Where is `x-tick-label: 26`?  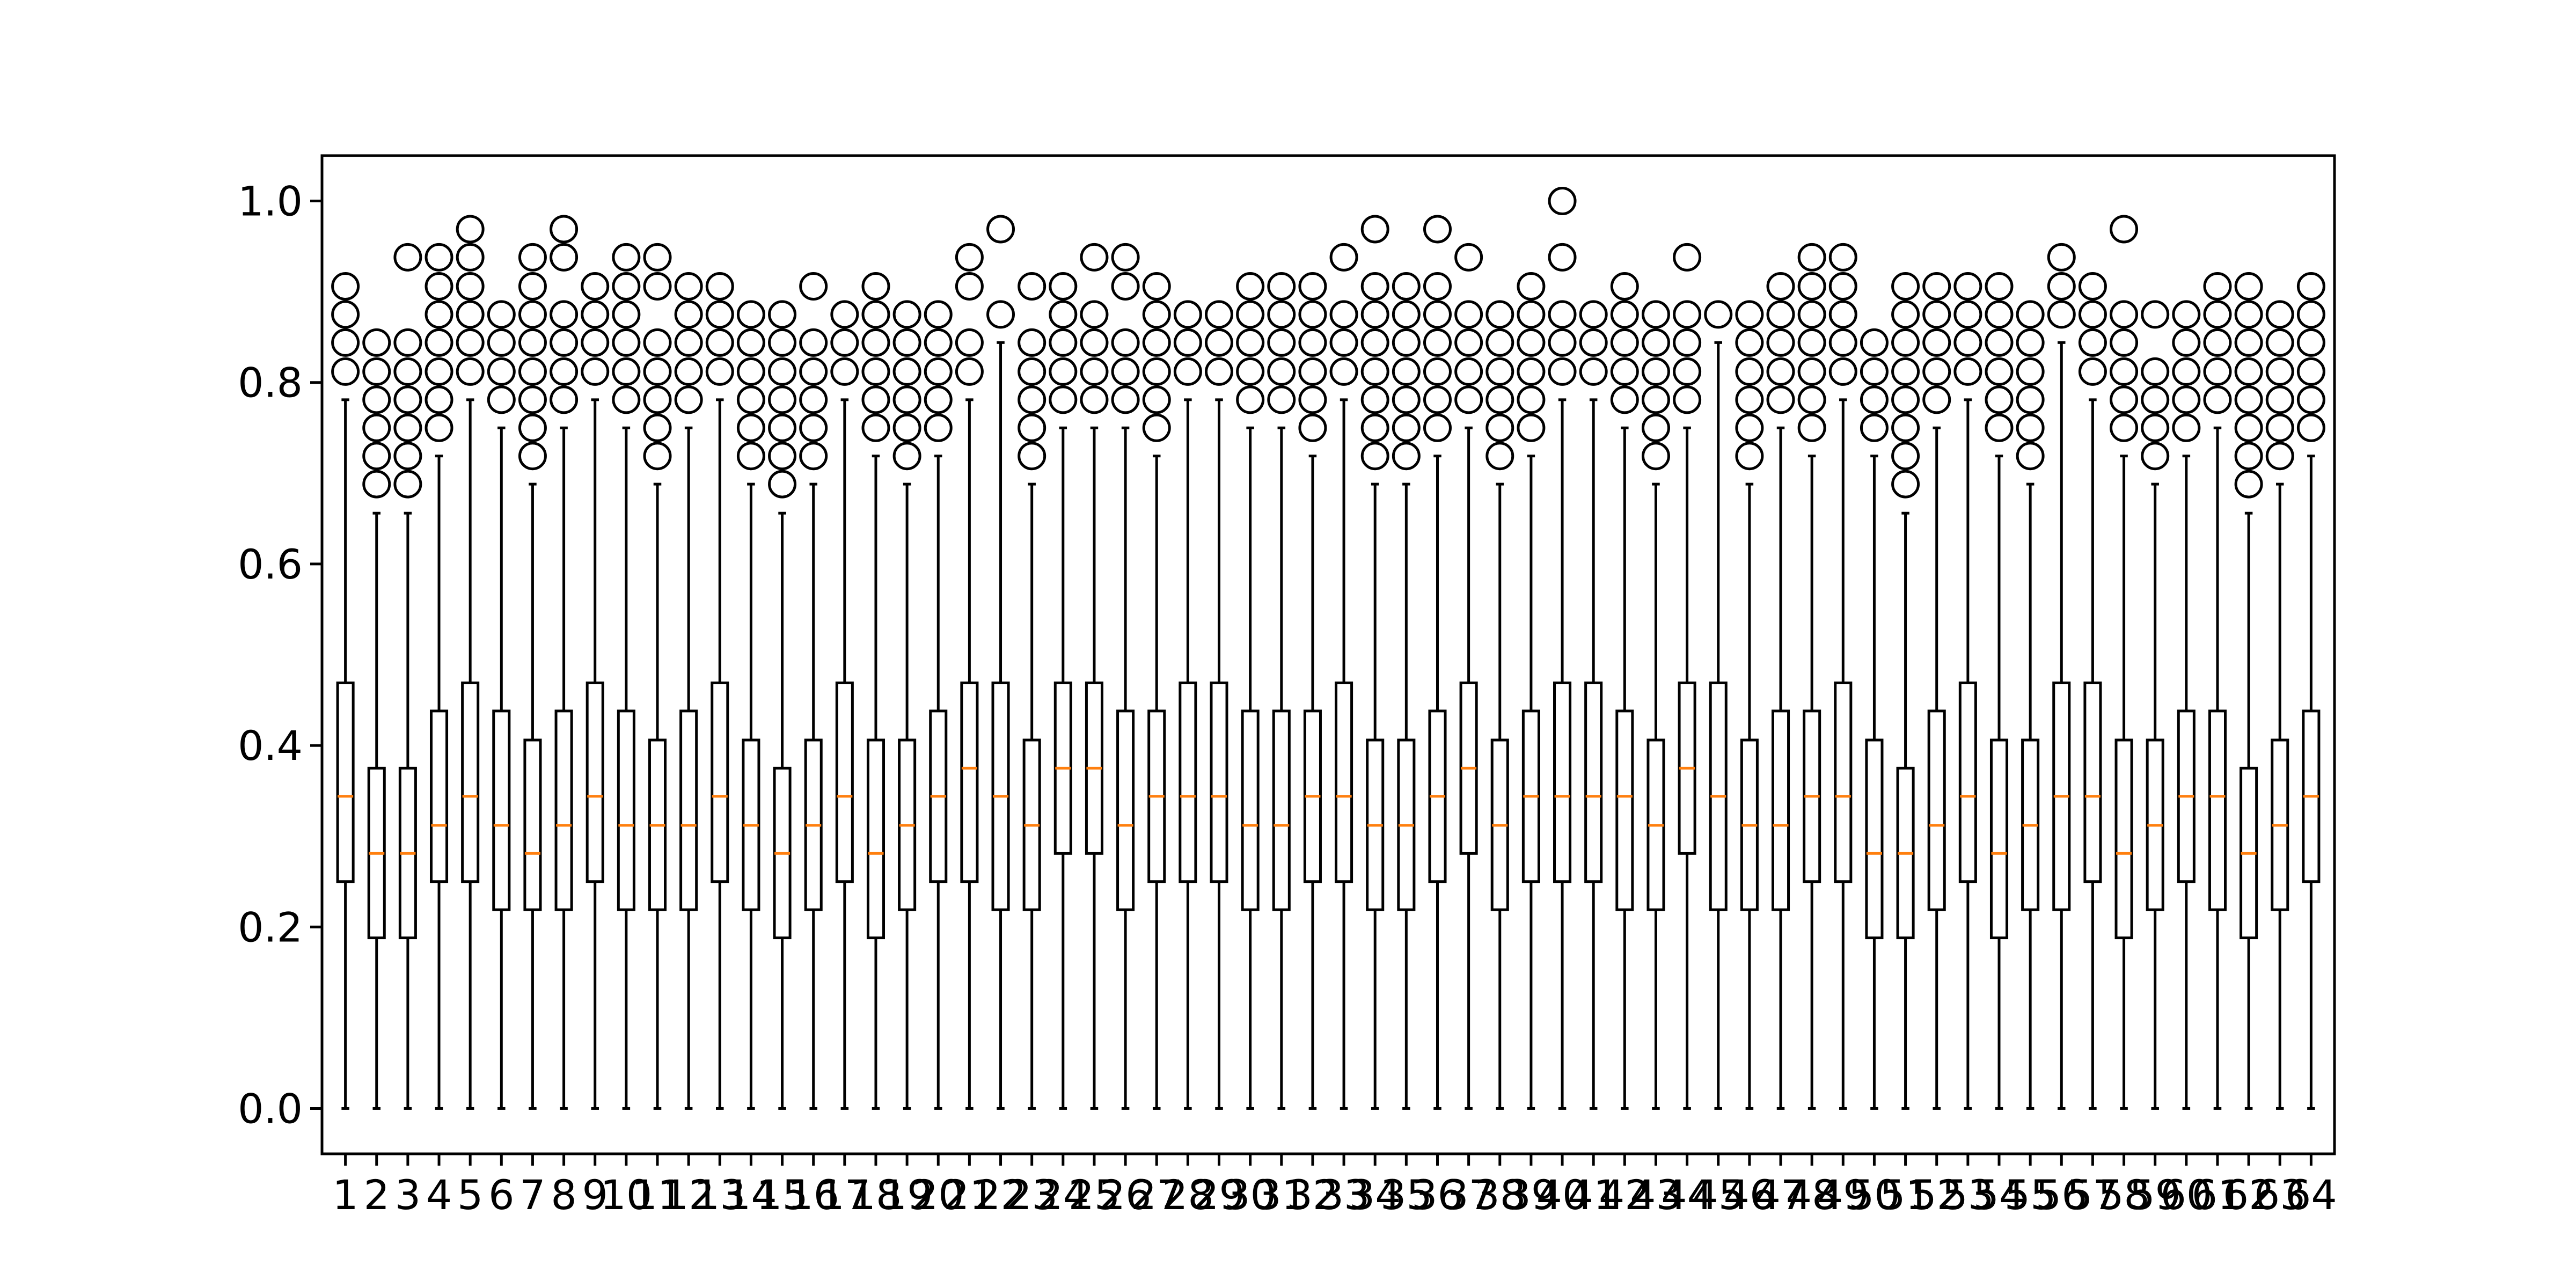 x-tick-label: 26 is located at coordinates (1126, 1195).